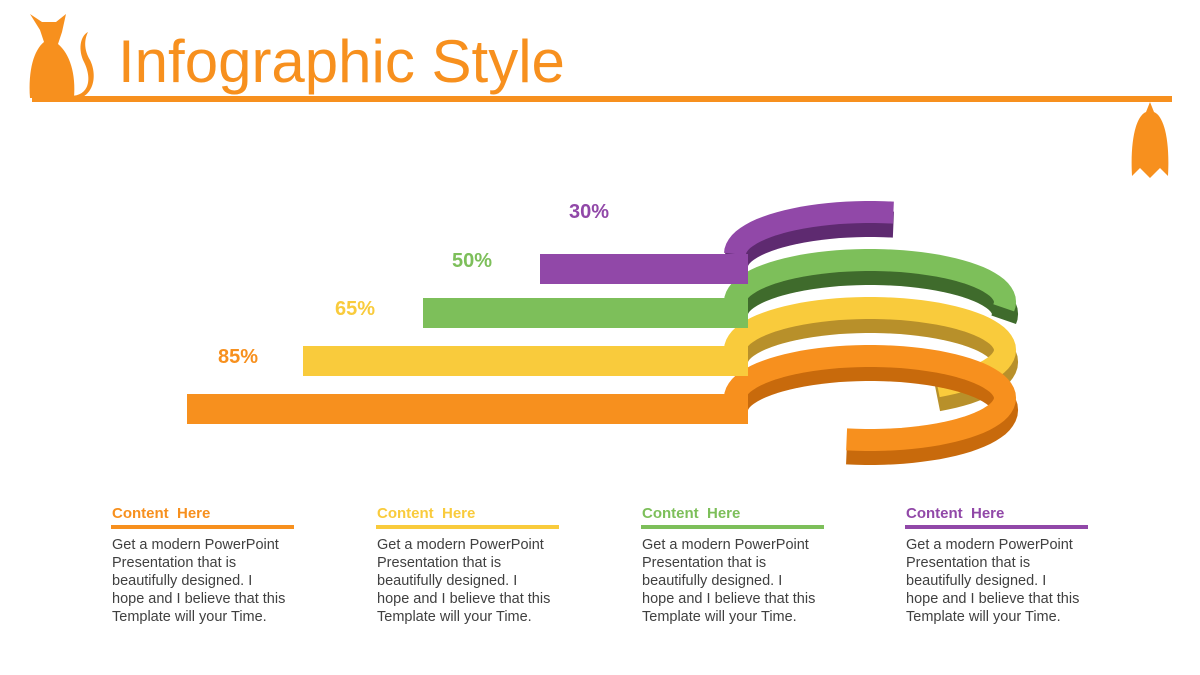 Image resolution: width=1200 pixels, height=675 pixels. Describe the element at coordinates (341, 61) in the screenshot. I see `title: Infographic Style` at that location.